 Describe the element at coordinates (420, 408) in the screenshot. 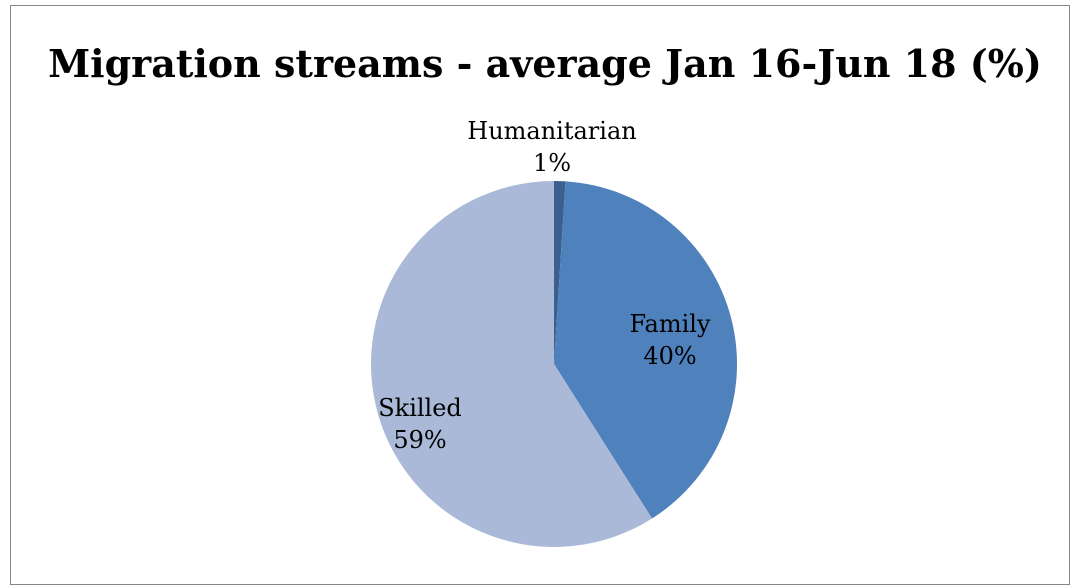

I see `slice-label-skilled: Skilled` at that location.